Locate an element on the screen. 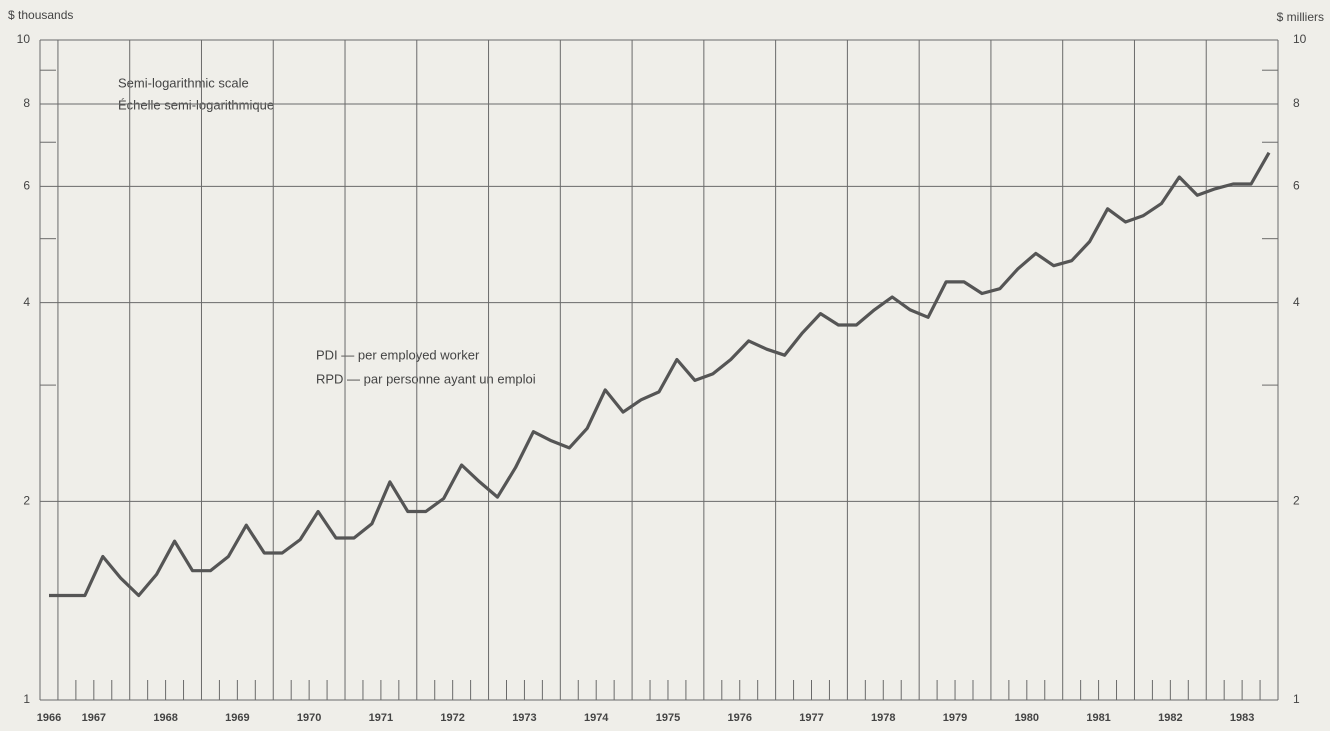  x-tick-label: 1968 is located at coordinates (165, 718).